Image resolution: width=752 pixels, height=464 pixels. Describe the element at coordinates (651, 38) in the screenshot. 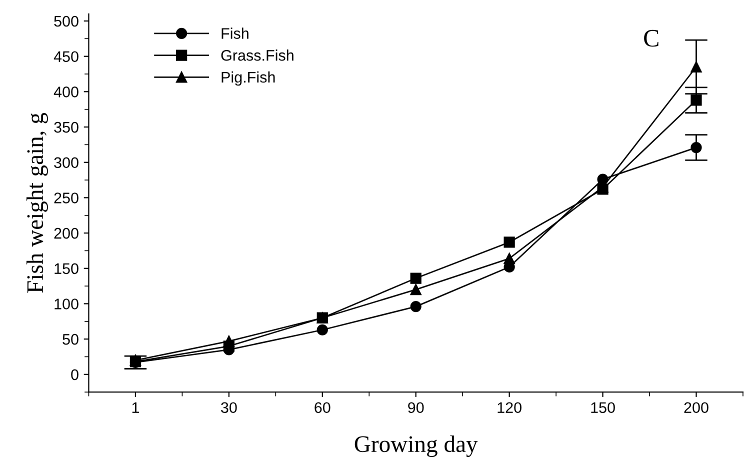

I see `annotation: C` at that location.